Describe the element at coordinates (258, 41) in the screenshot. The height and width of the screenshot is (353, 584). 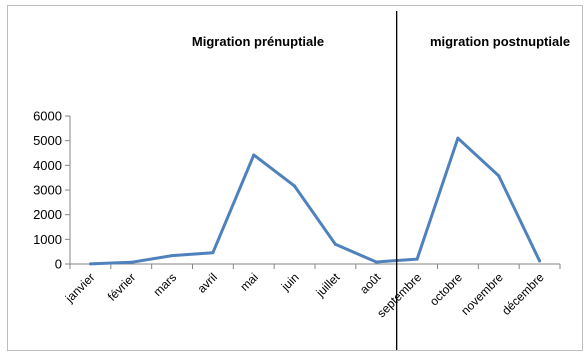
I see `annotation-prenuptial: Migration prénuptiale` at that location.